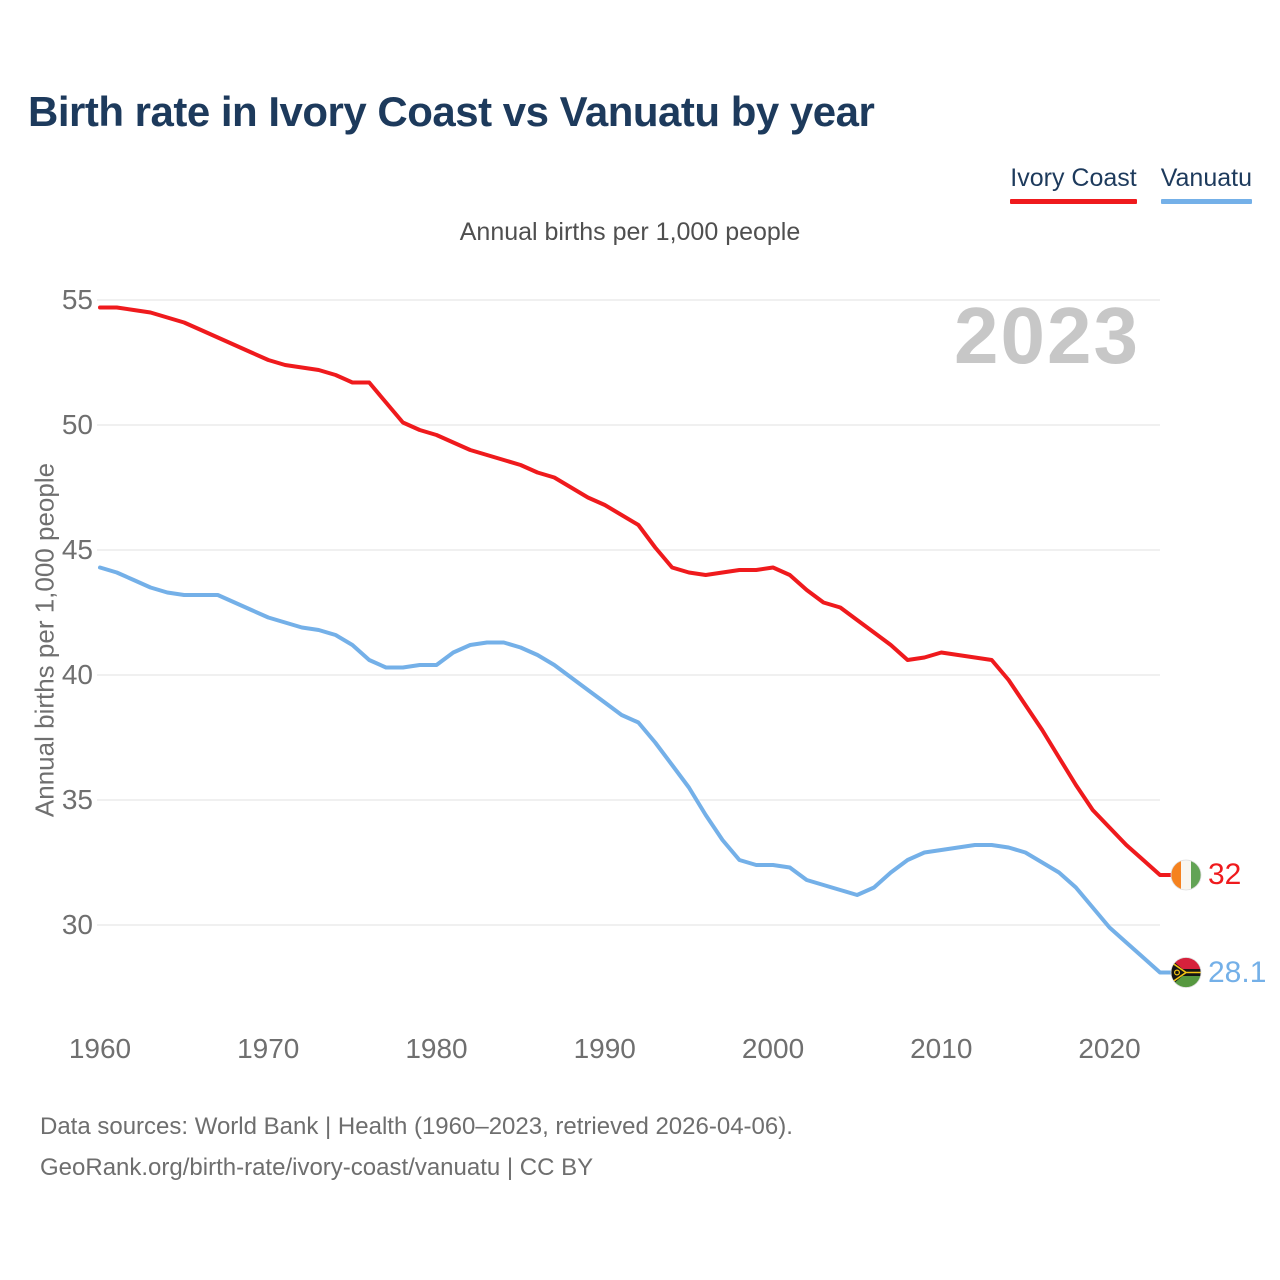 The height and width of the screenshot is (1280, 1280). I want to click on x-tick-2020: 2020, so click(1109, 1048).